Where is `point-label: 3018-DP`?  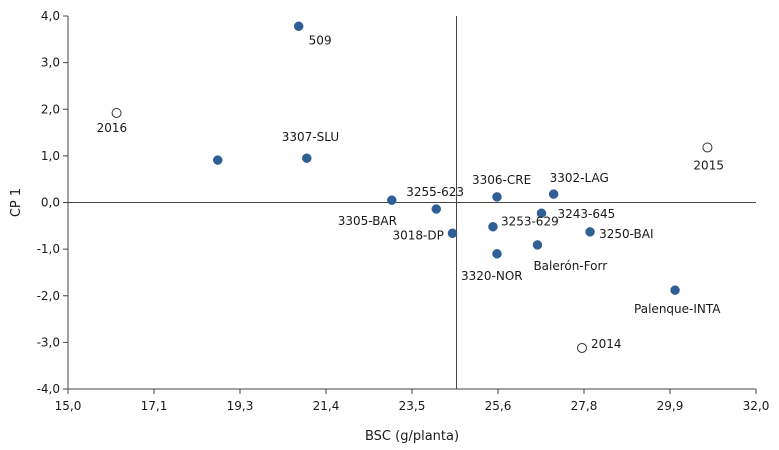
point-label: 3018-DP is located at coordinates (417, 235).